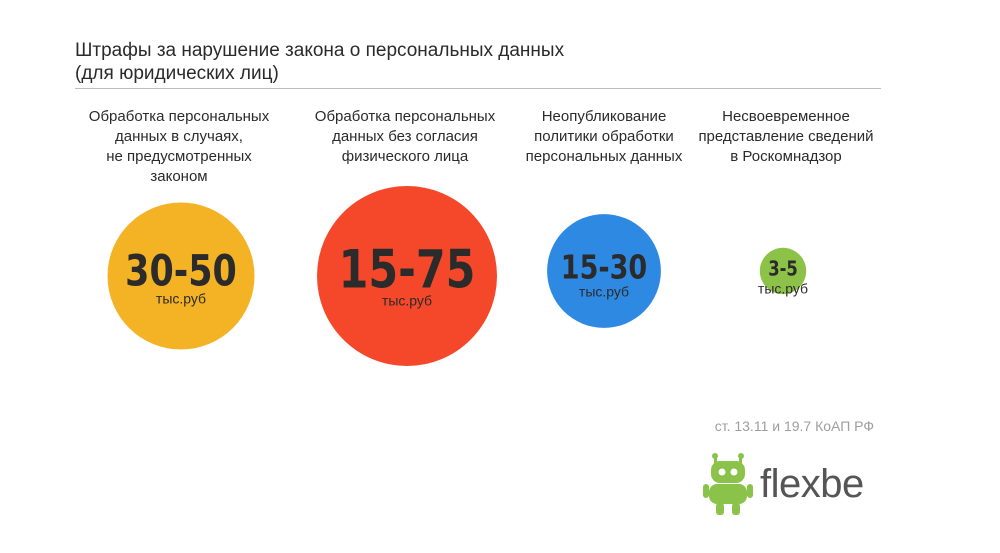 The width and height of the screenshot is (1000, 553). I want to click on category-label-3-line-3: персональных данных, so click(604, 156).